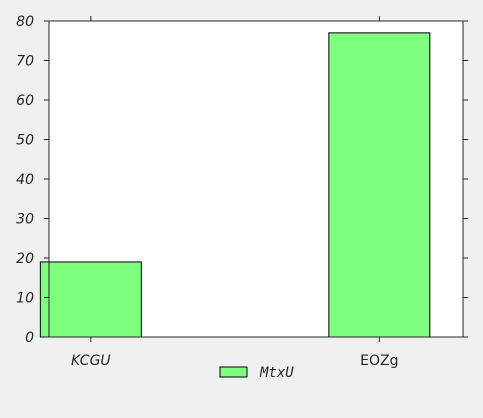 This screenshot has height=418, width=483. I want to click on legend-label: MtxU, so click(276, 373).